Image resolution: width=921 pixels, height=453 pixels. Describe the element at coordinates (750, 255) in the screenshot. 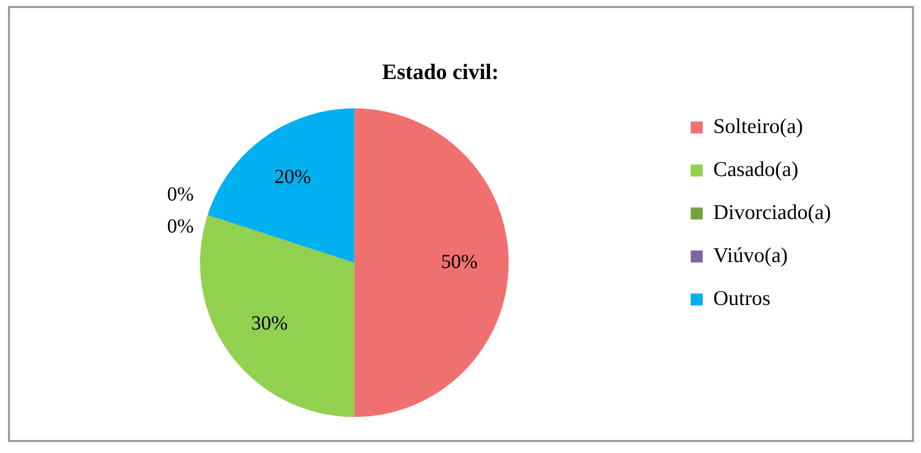

I see `legend-label: Viúvo(a)` at that location.